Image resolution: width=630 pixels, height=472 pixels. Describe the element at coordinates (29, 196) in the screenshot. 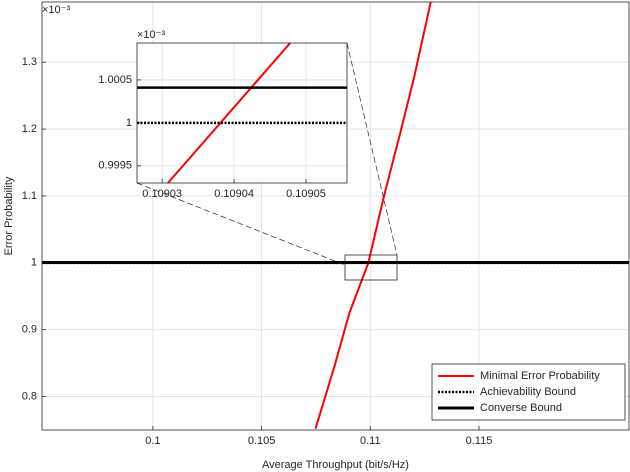

I see `y-tick-label: 1.1` at that location.